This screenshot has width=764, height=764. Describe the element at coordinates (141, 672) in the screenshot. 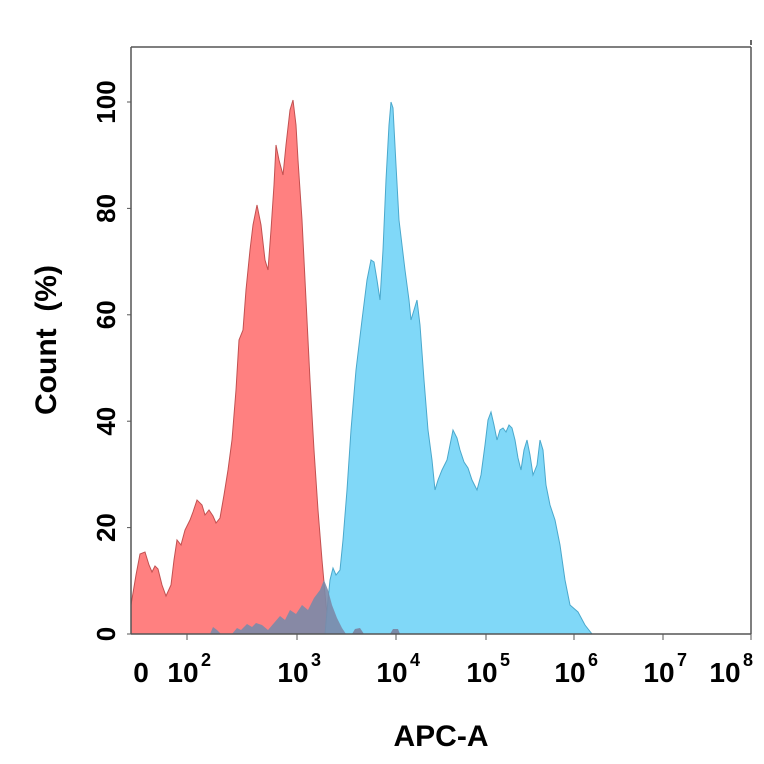

I see `x-tick-0: 0` at that location.